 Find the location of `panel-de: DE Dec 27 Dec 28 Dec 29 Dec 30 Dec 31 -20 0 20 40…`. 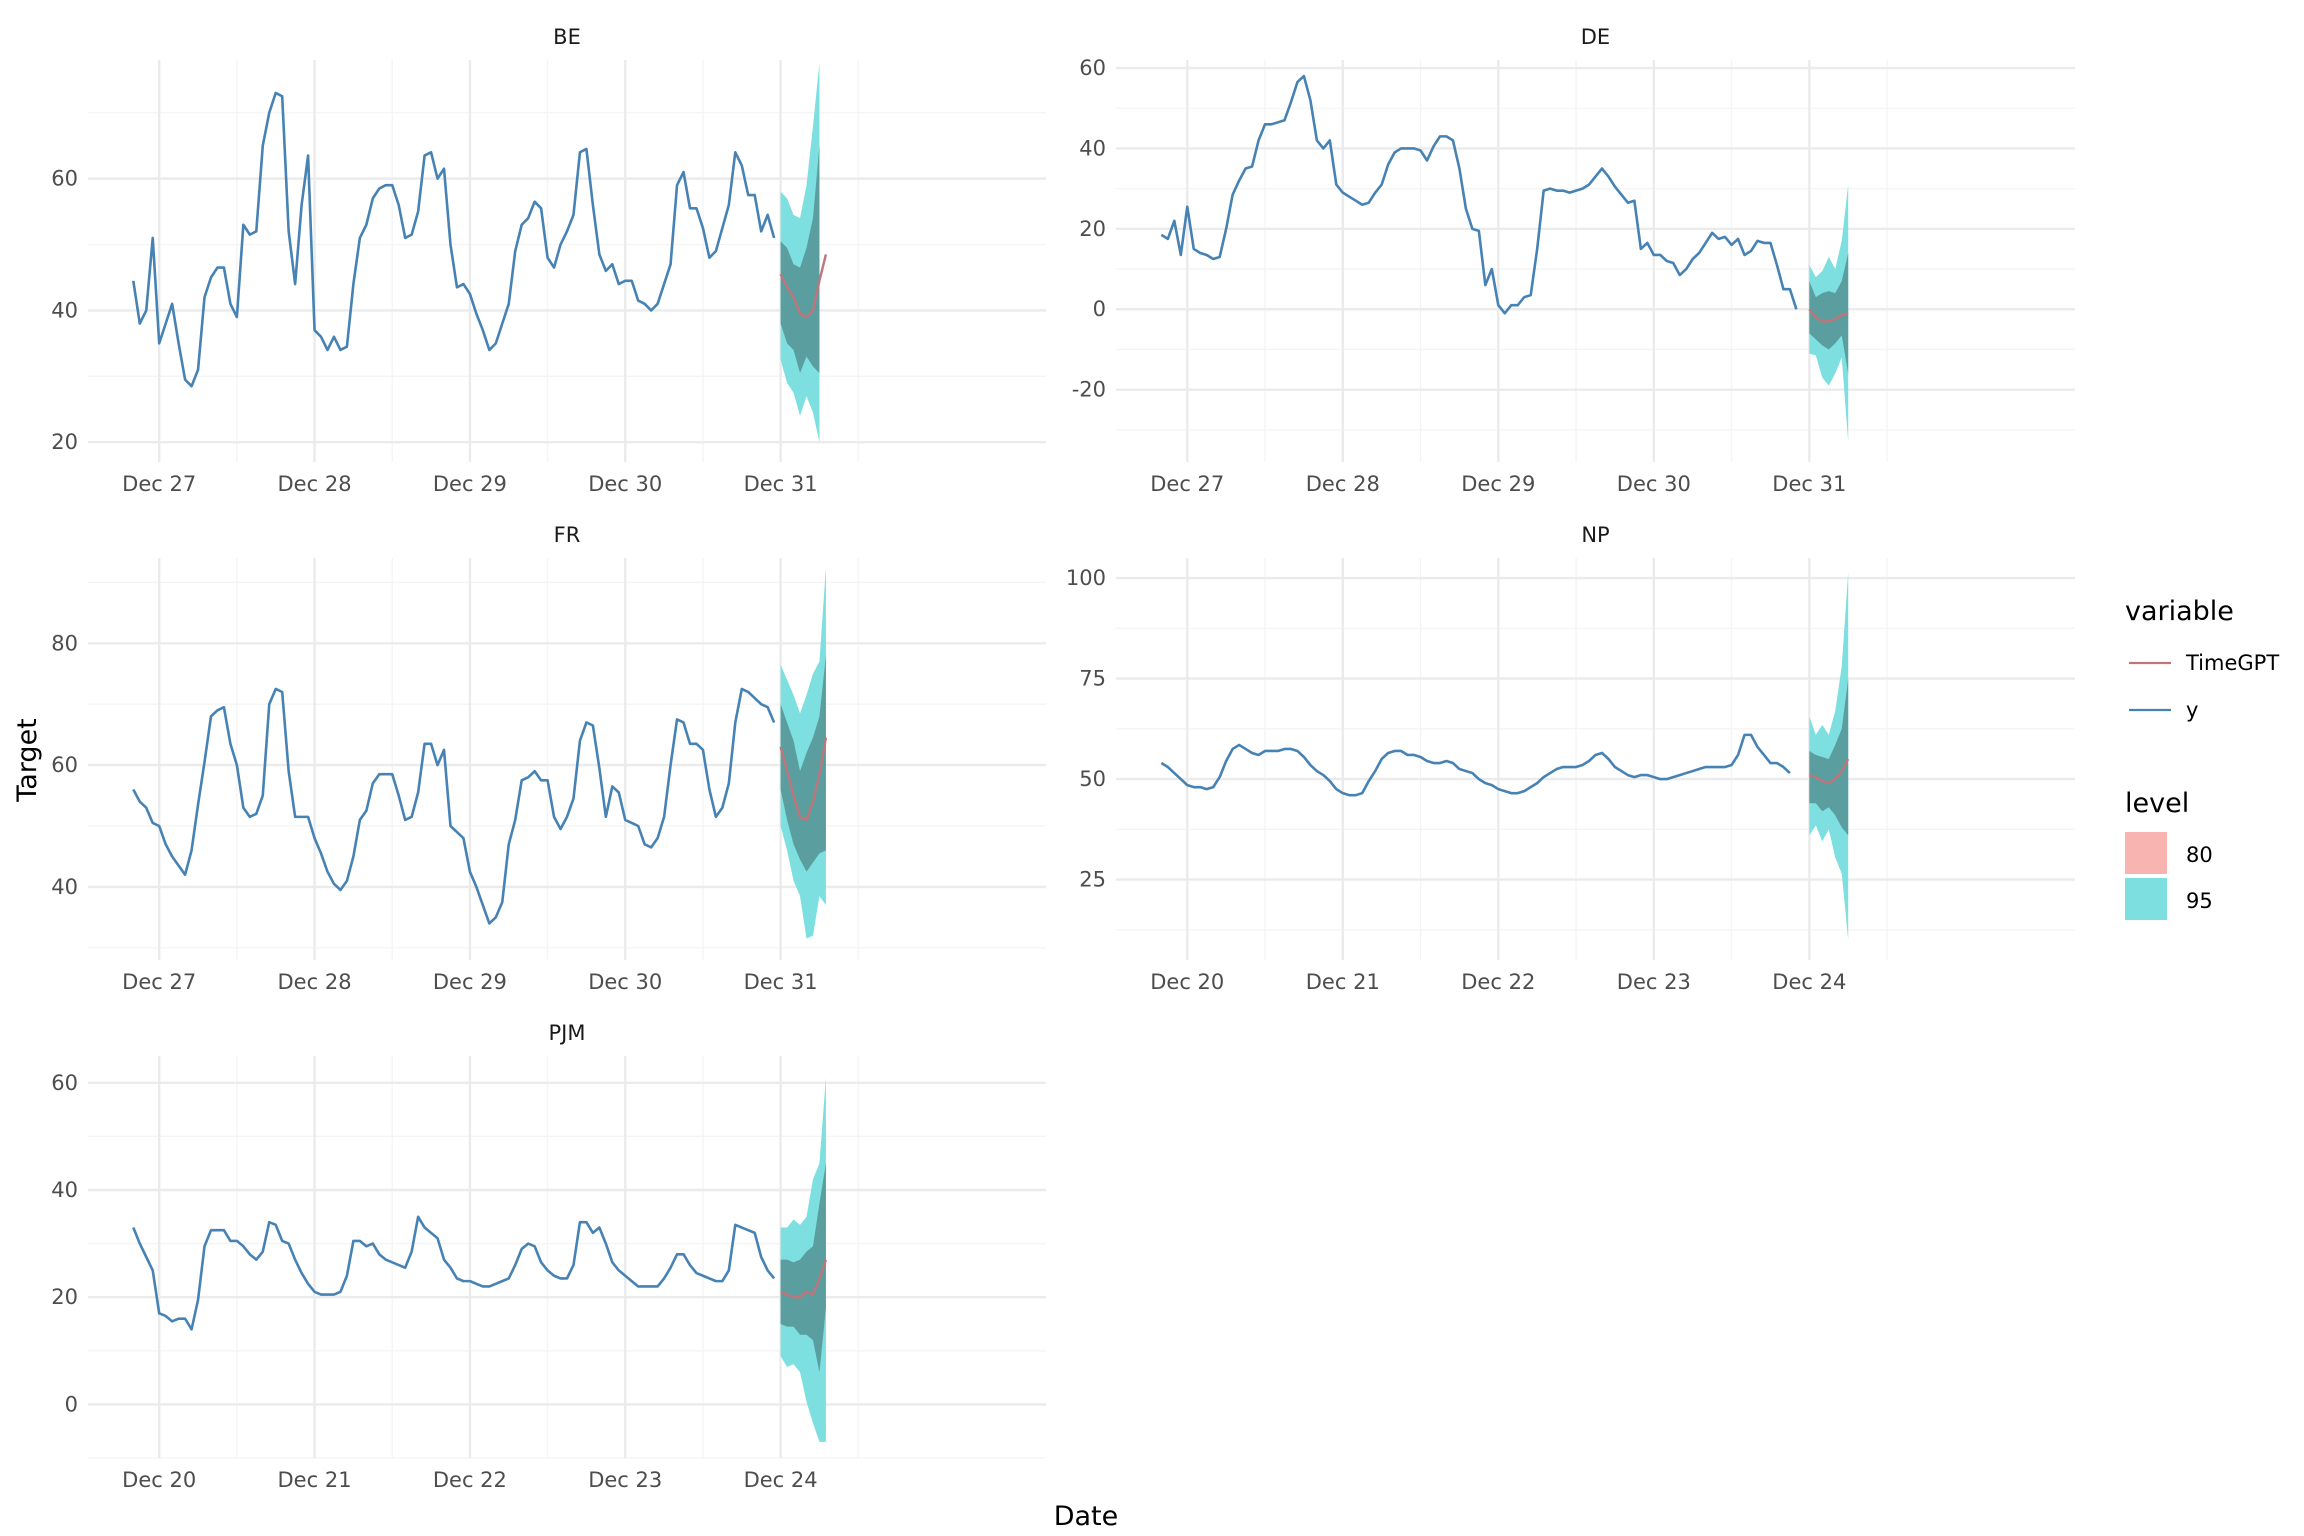

panel-de: DE Dec 27 Dec 28 Dec 29 Dec 30 Dec 31 -20 0 20 40… is located at coordinates (1573, 260).